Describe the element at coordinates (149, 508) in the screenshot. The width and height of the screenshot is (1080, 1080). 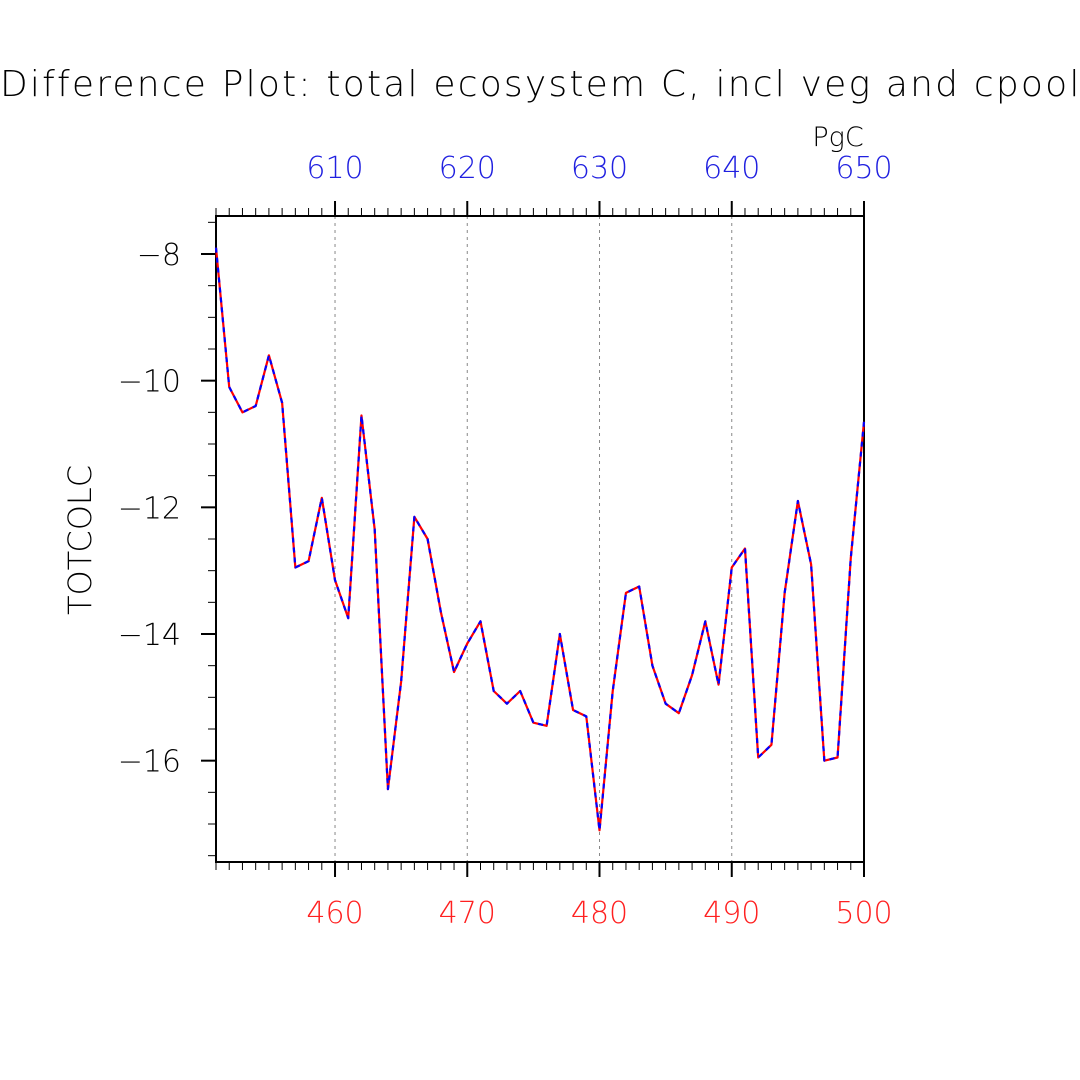
I see `y-tick-label: −12` at that location.